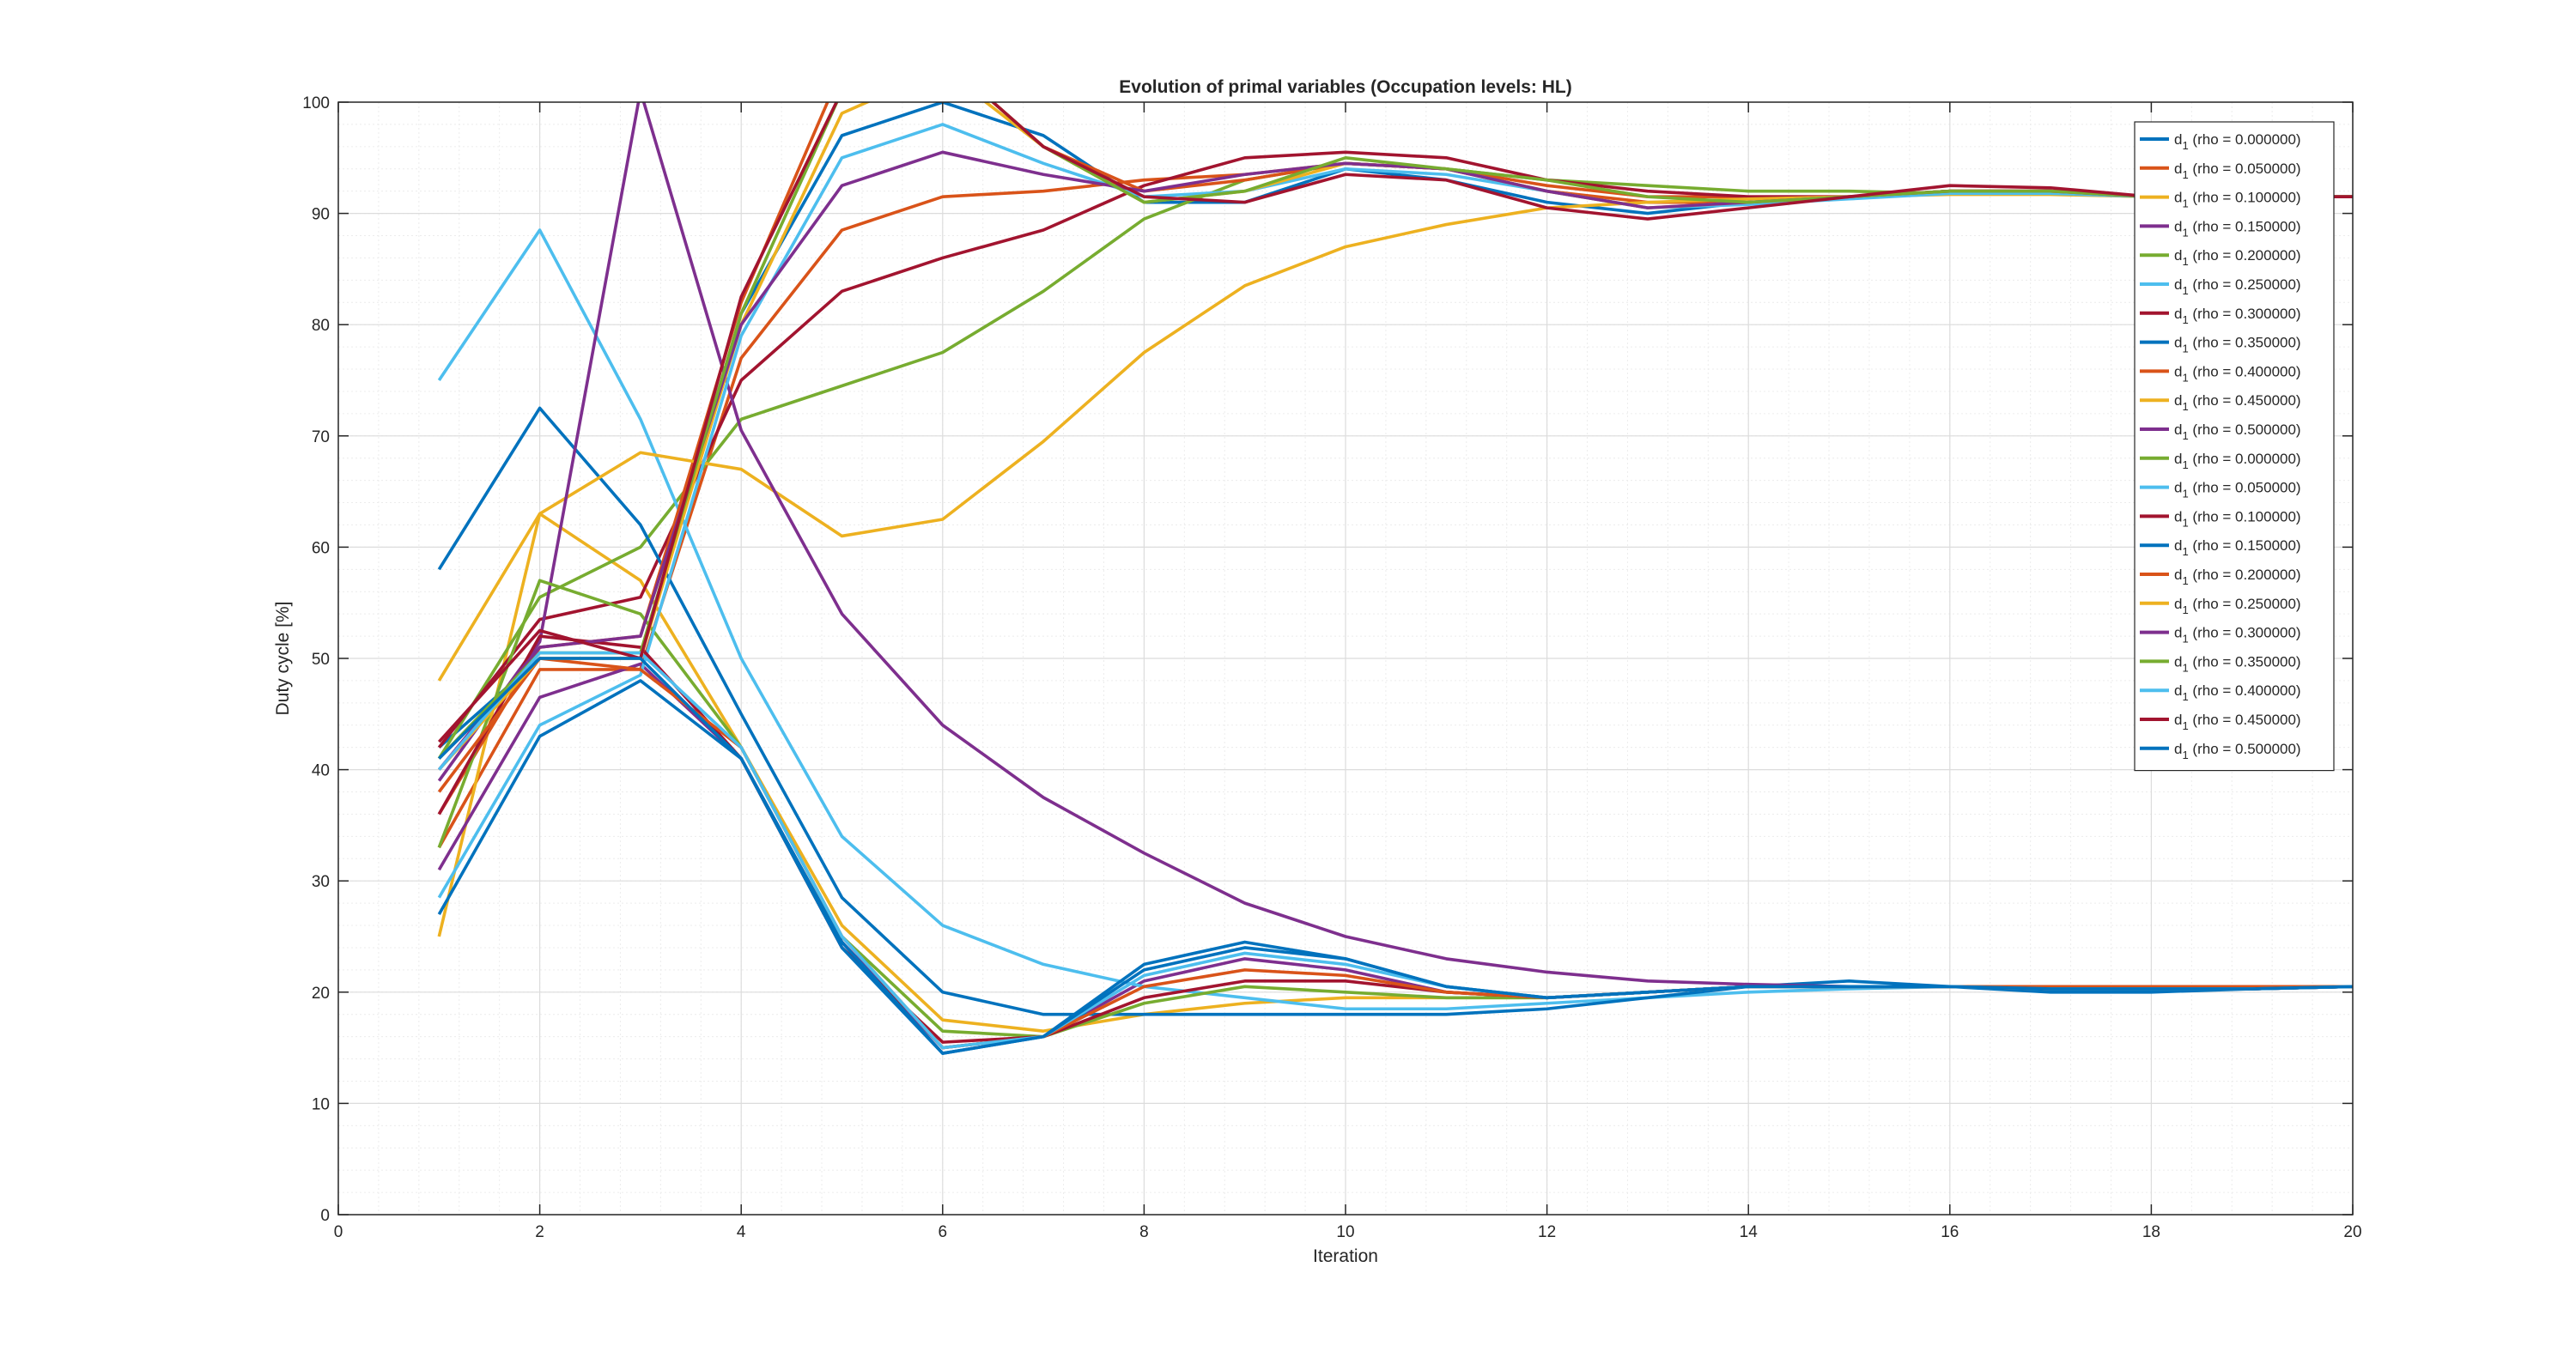 The image size is (2576, 1352). Describe the element at coordinates (2352, 1232) in the screenshot. I see `x-tick-label: 20` at that location.